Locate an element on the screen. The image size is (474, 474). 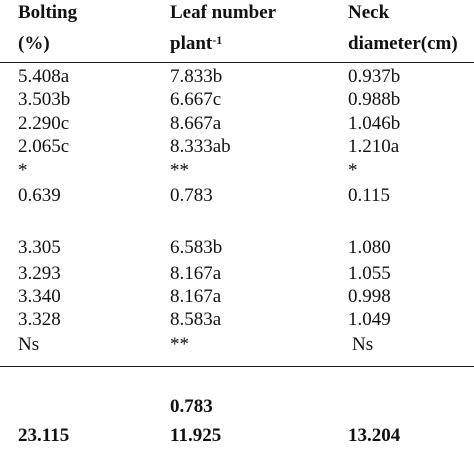
table-cell: 1.049 is located at coordinates (369, 319).